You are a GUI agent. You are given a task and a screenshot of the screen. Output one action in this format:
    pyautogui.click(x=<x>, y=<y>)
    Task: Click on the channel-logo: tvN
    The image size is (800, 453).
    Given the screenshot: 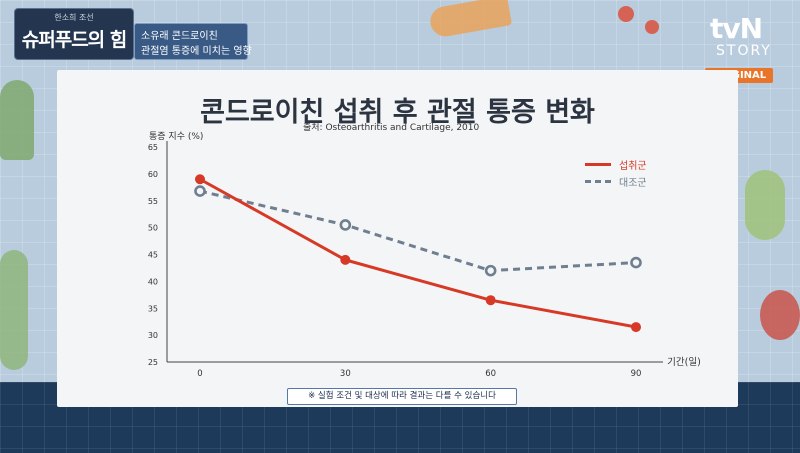 What is the action you would take?
    pyautogui.click(x=736, y=28)
    